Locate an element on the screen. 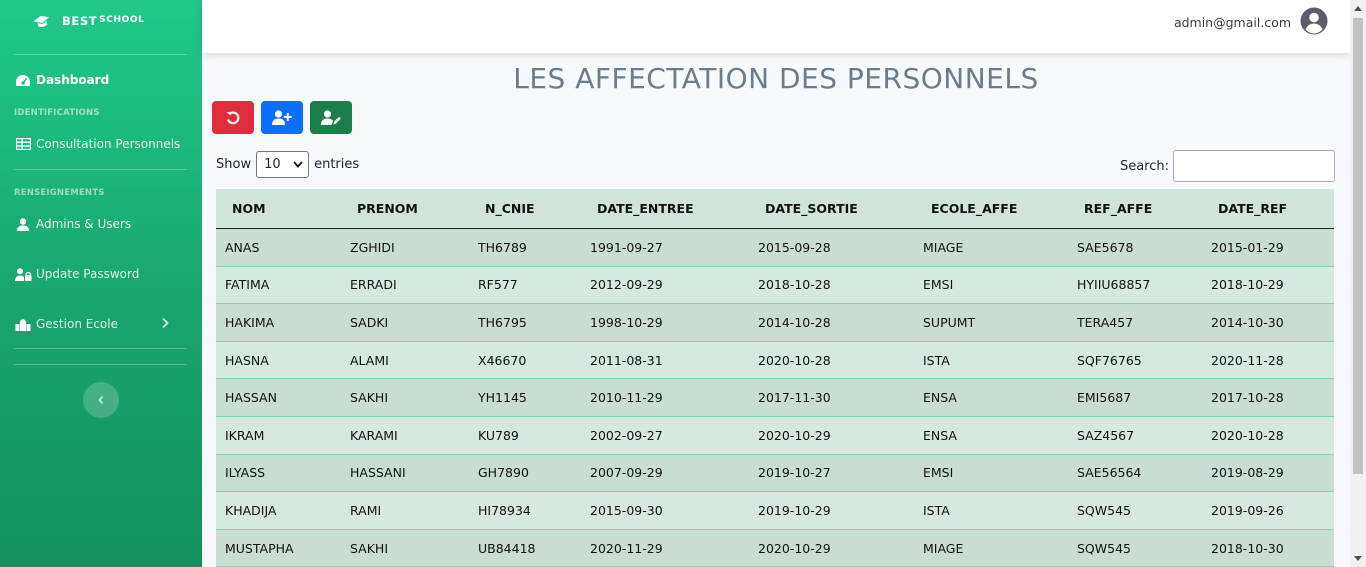  table-cell: 2017-10-28 is located at coordinates (1247, 398).